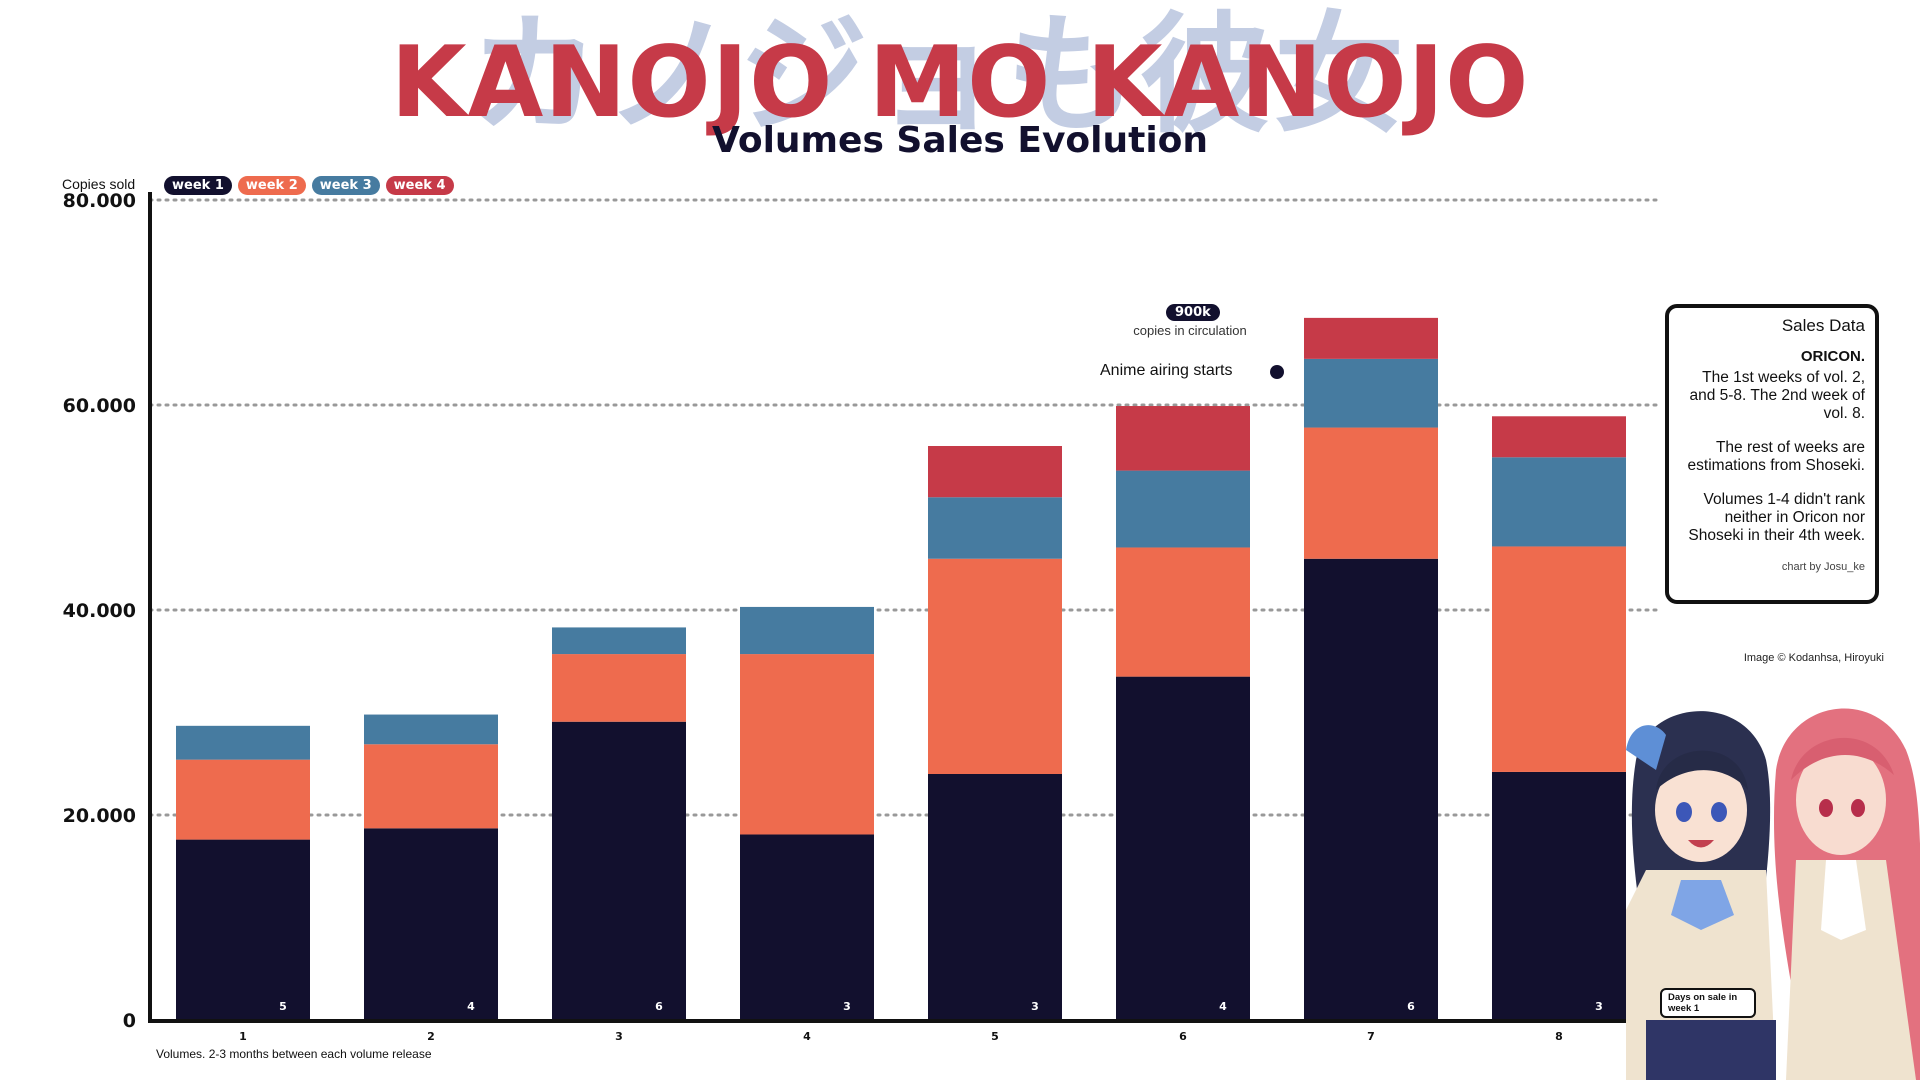 The height and width of the screenshot is (1080, 1920). What do you see at coordinates (1823, 567) in the screenshot?
I see `chart-credit: chart by Josu_ke` at bounding box center [1823, 567].